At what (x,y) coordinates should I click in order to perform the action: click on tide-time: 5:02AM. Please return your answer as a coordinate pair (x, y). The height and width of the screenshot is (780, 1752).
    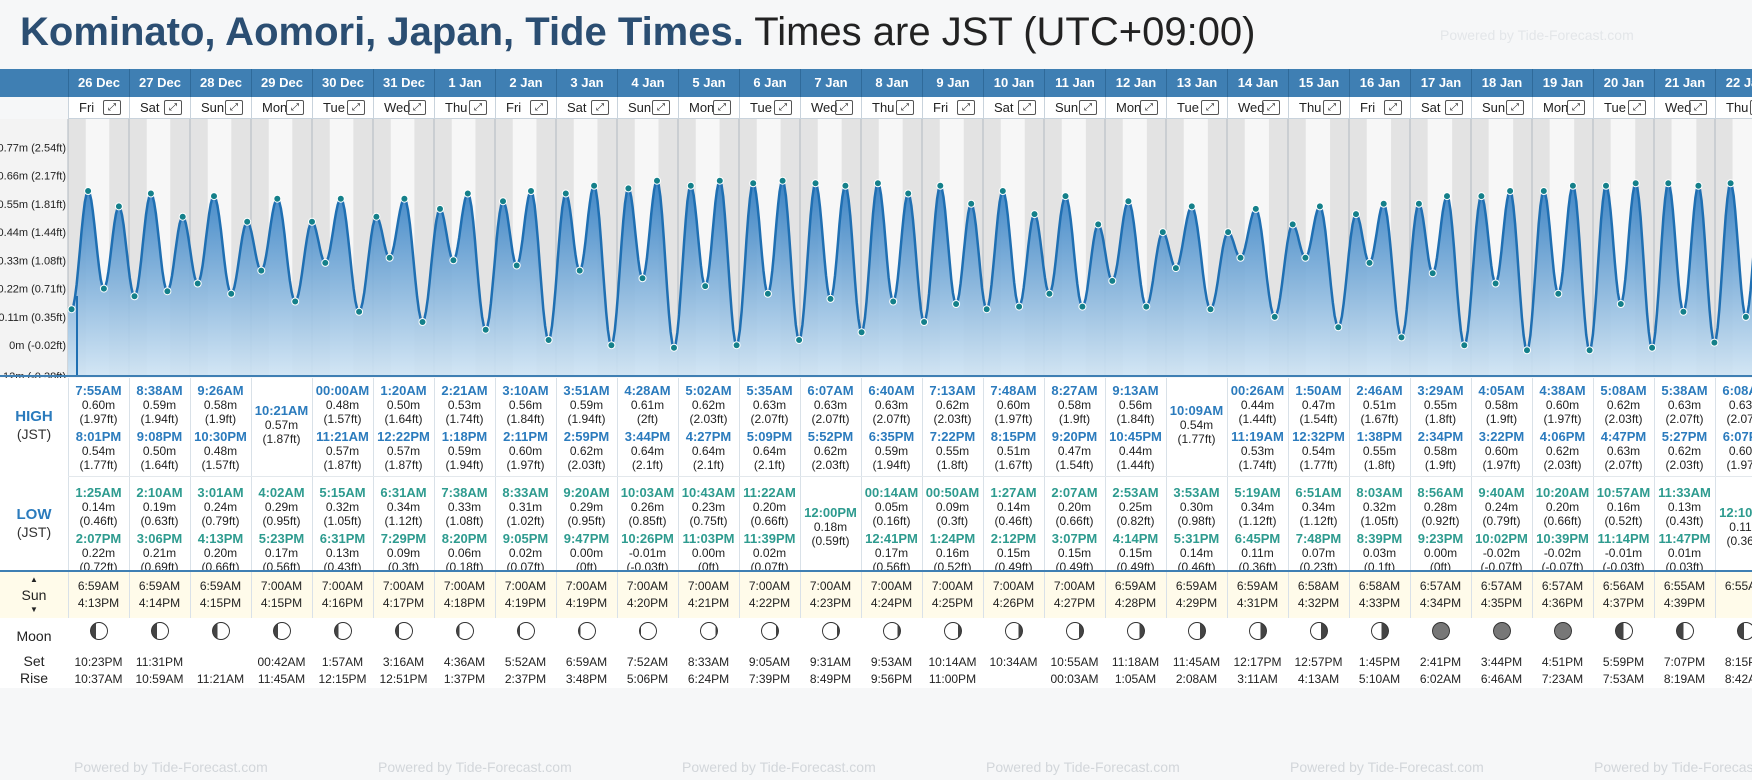
    Looking at the image, I should click on (708, 390).